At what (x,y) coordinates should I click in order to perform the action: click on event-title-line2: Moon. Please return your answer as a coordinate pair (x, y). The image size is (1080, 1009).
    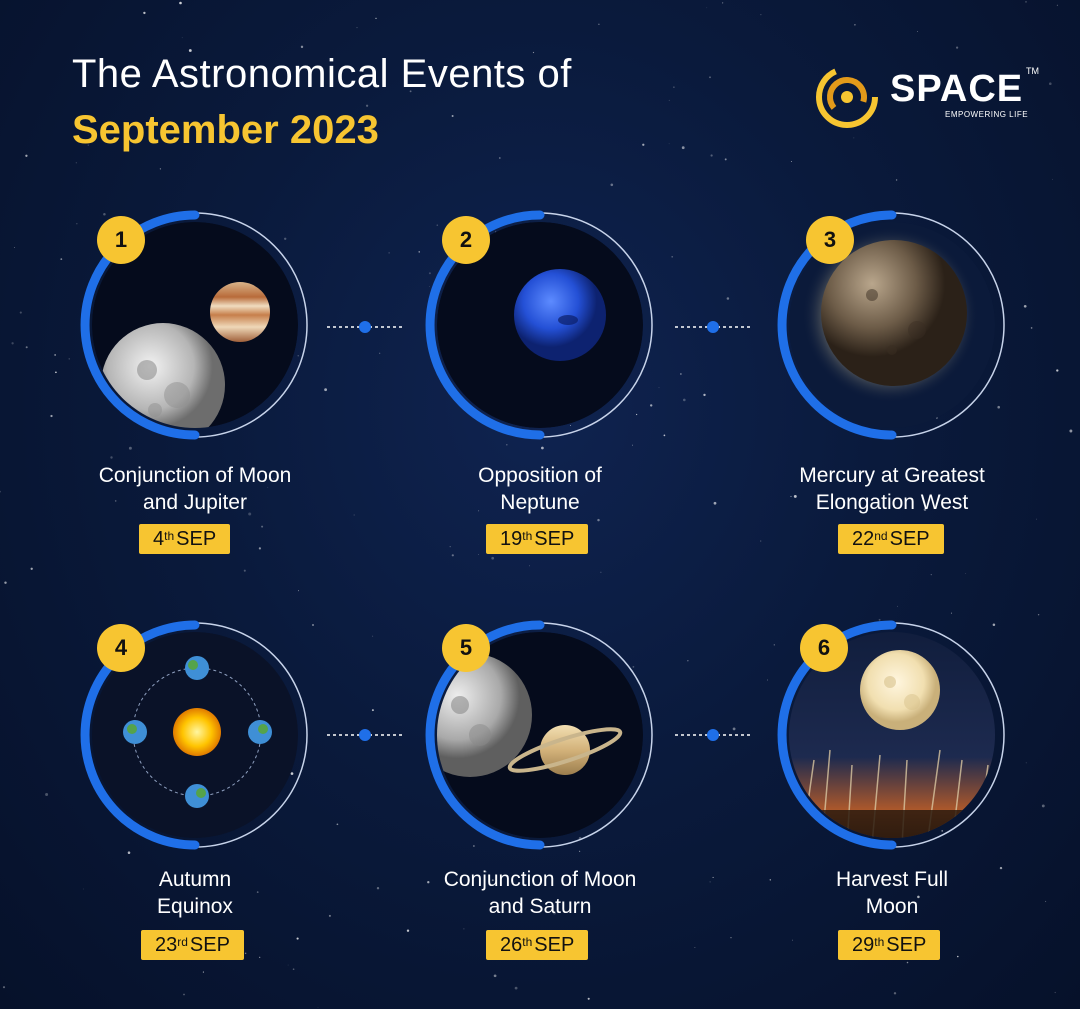
    Looking at the image, I should click on (892, 906).